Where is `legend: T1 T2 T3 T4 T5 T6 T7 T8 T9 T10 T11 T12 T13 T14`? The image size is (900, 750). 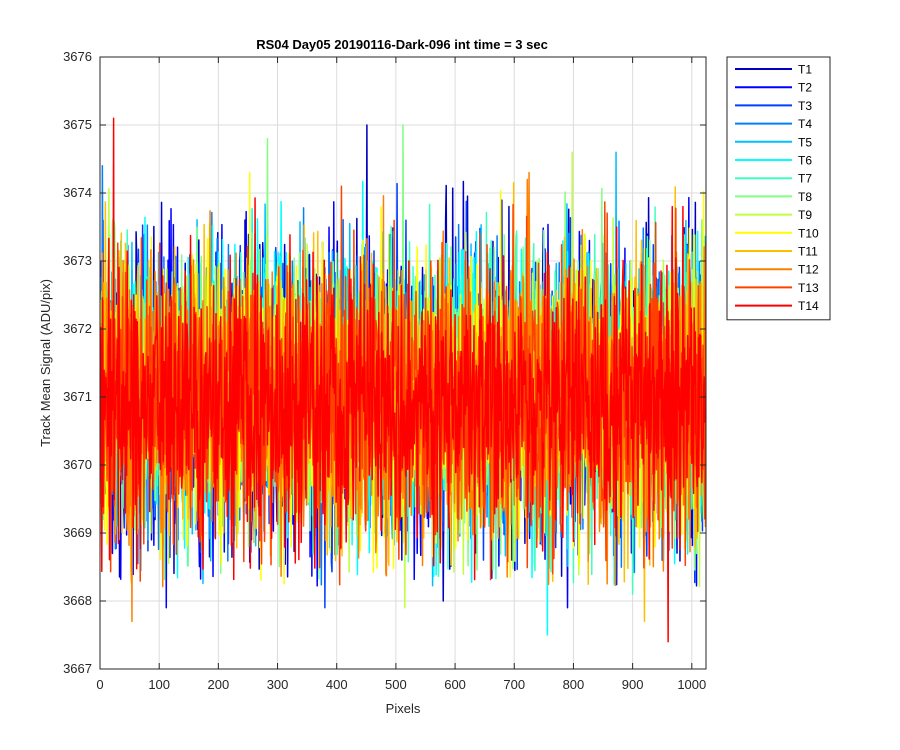 legend: T1 T2 T3 T4 T5 T6 T7 T8 T9 T10 T11 T12 T13 T14 is located at coordinates (778, 188).